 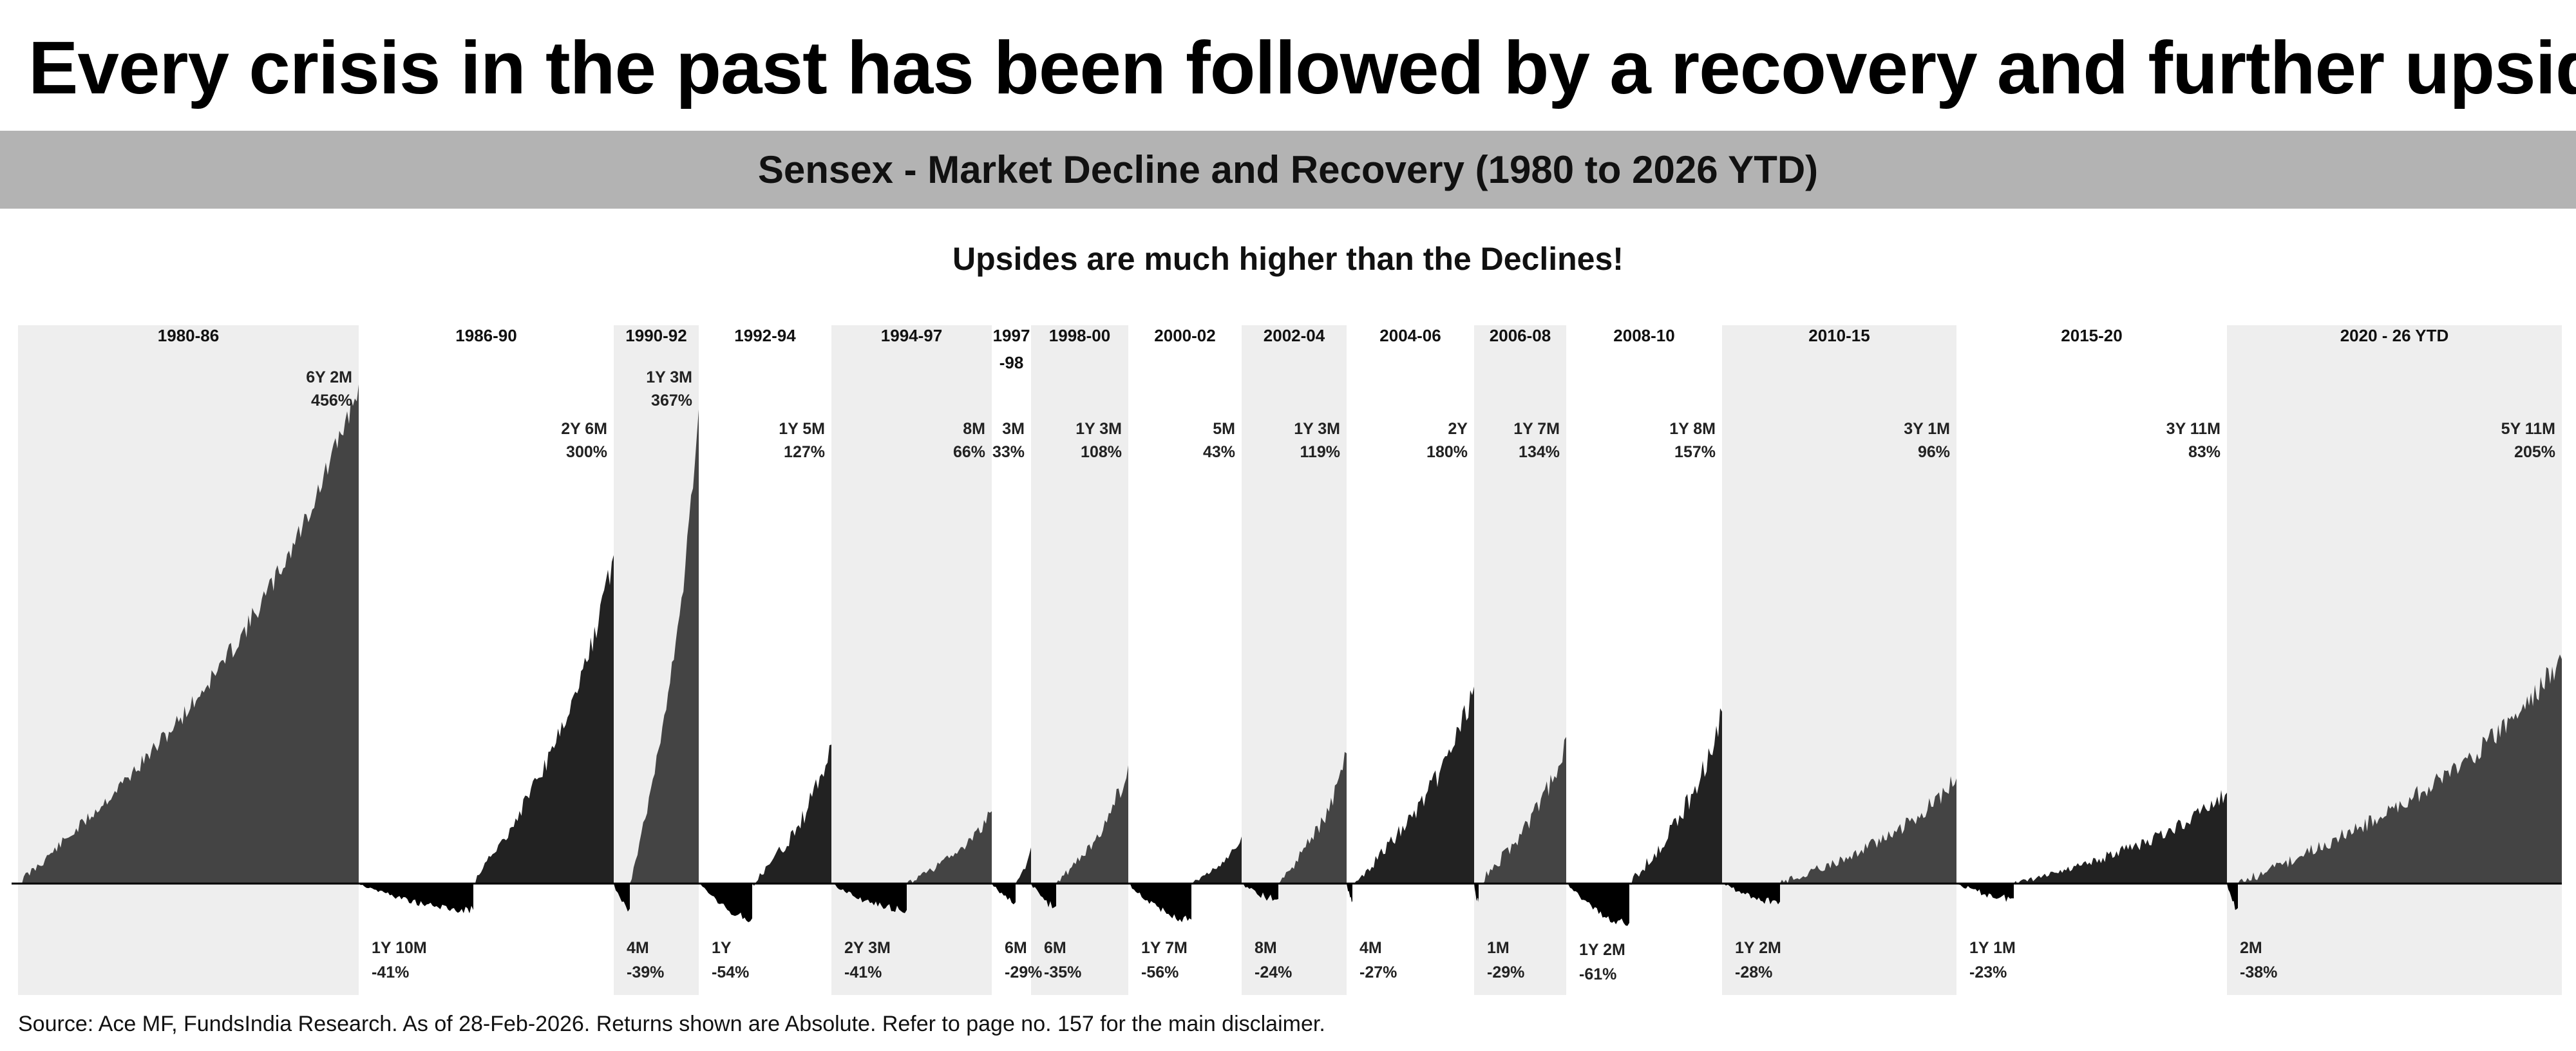 I want to click on rally-return-2: 367%, so click(x=671, y=401).